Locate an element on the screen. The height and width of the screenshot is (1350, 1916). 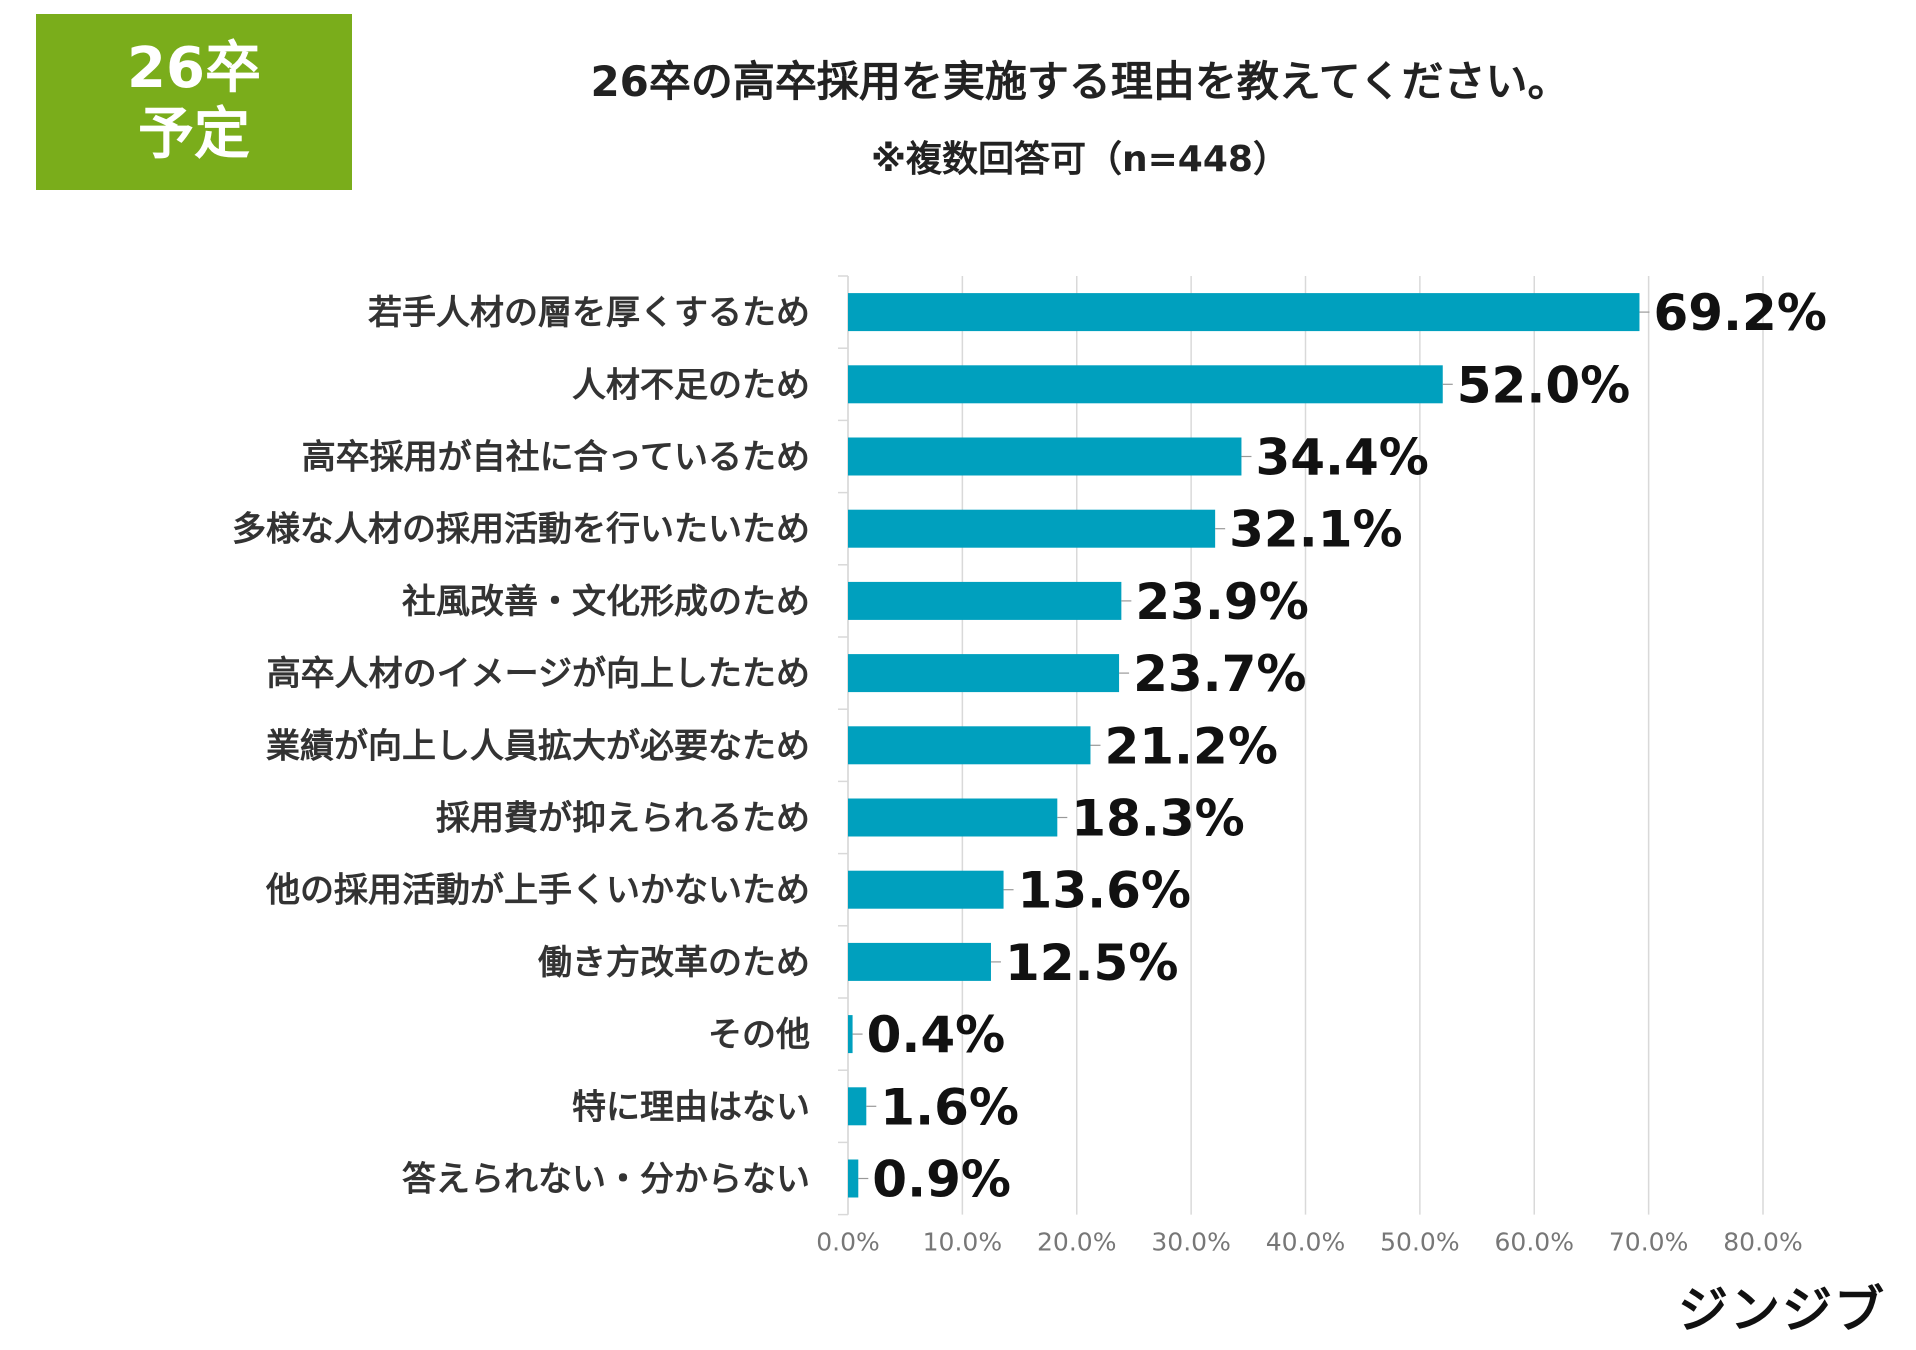
schedule-badge: 26卒 予定 is located at coordinates (194, 102).